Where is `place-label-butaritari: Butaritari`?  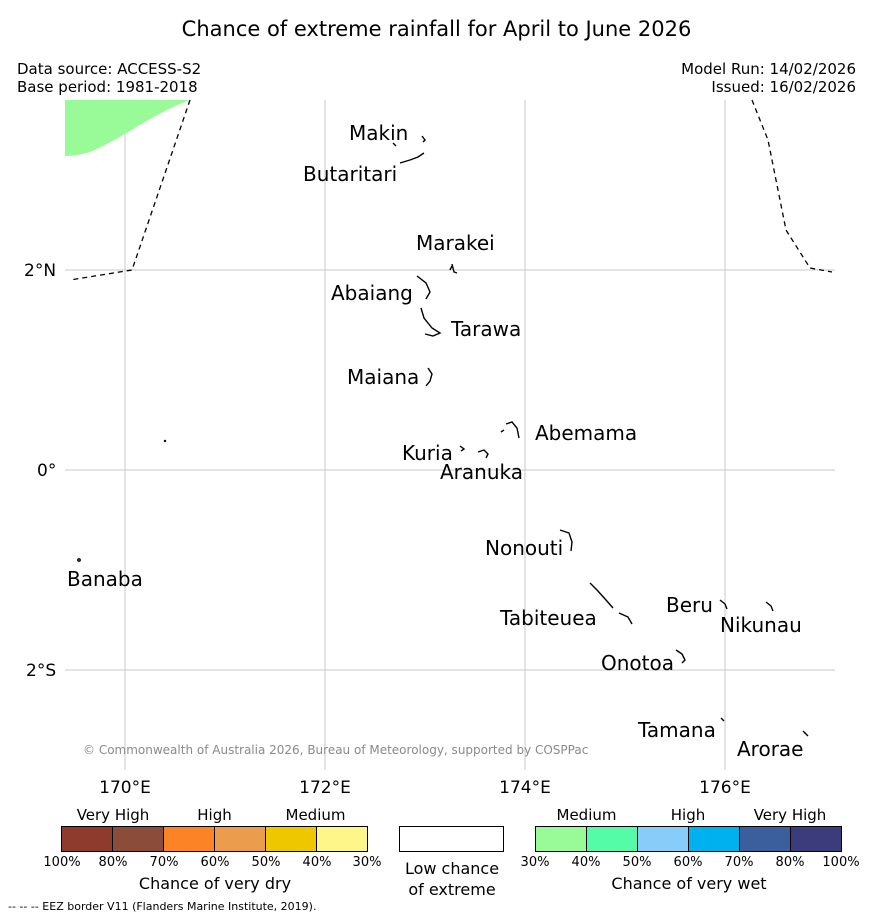
place-label-butaritari: Butaritari is located at coordinates (350, 174).